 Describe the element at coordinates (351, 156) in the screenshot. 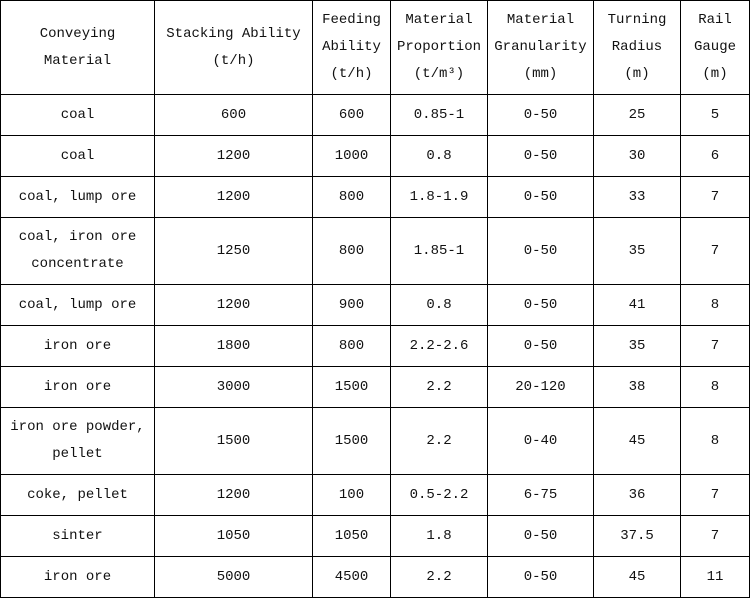

I see `table-cell: 1000` at that location.